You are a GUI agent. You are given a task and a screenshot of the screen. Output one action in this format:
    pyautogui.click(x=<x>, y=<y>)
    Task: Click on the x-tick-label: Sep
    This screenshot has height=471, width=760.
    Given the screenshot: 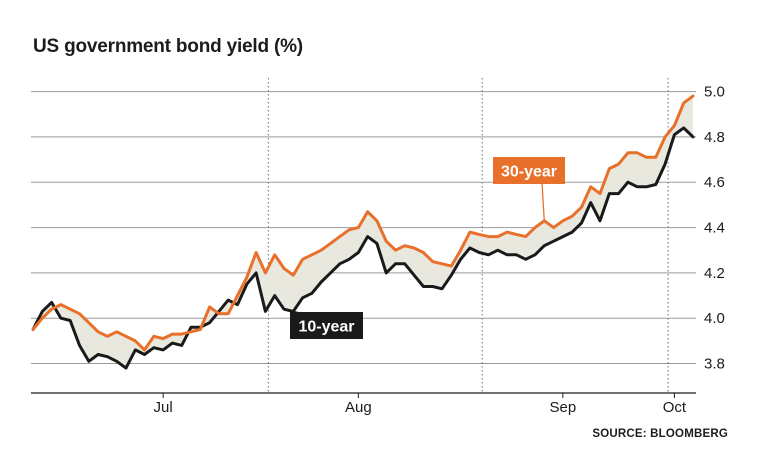 What is the action you would take?
    pyautogui.click(x=563, y=407)
    